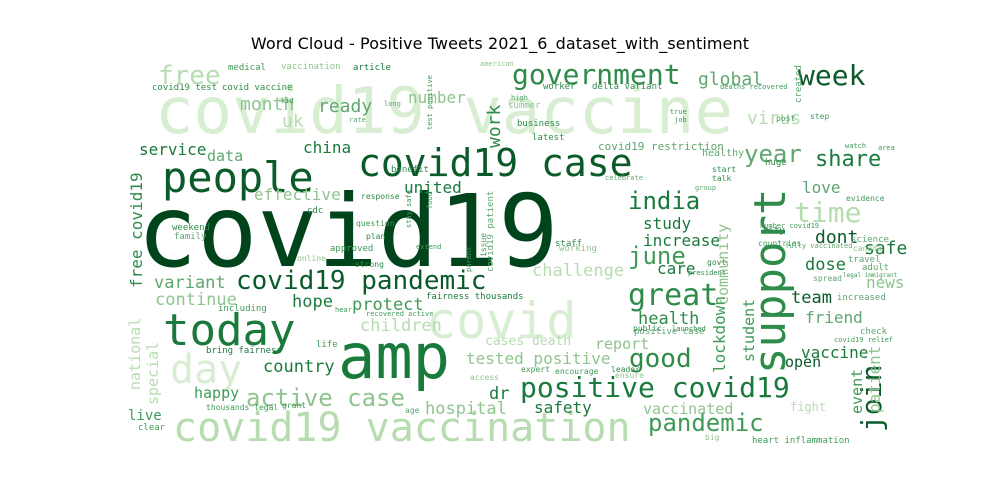  What do you see at coordinates (401, 326) in the screenshot?
I see `cloud-word: children` at bounding box center [401, 326].